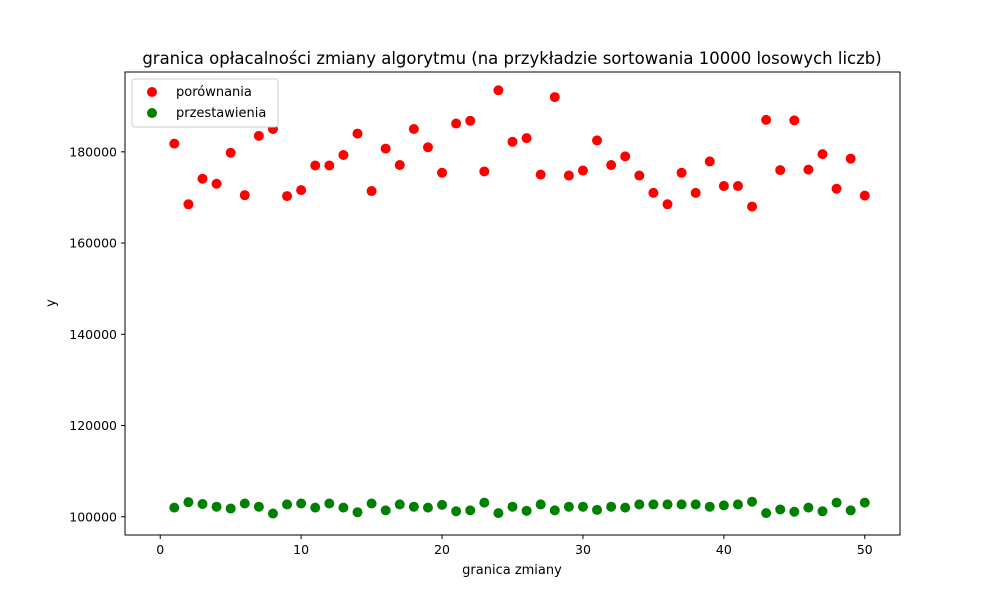 The height and width of the screenshot is (600, 1000). What do you see at coordinates (93, 334) in the screenshot?
I see `y-tick-label: 140000` at bounding box center [93, 334].